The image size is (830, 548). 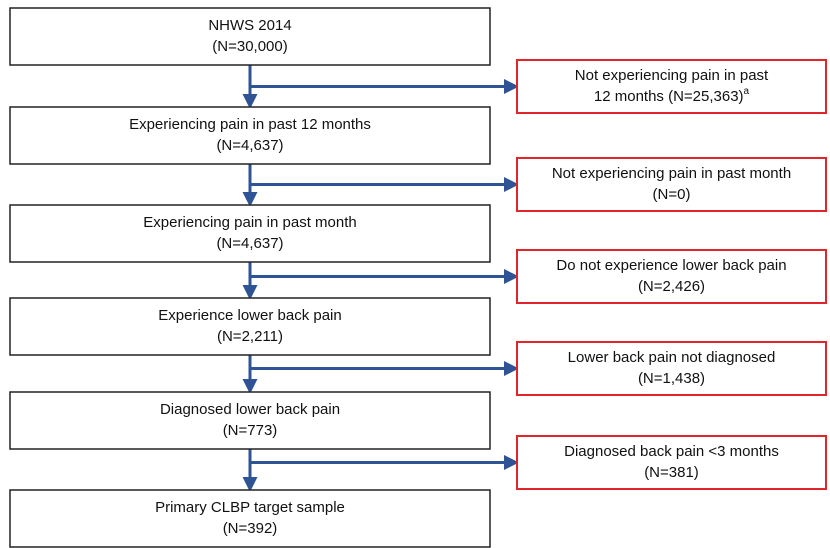 I want to click on exclusion-line: Not experiencing pain in past, so click(x=672, y=75).